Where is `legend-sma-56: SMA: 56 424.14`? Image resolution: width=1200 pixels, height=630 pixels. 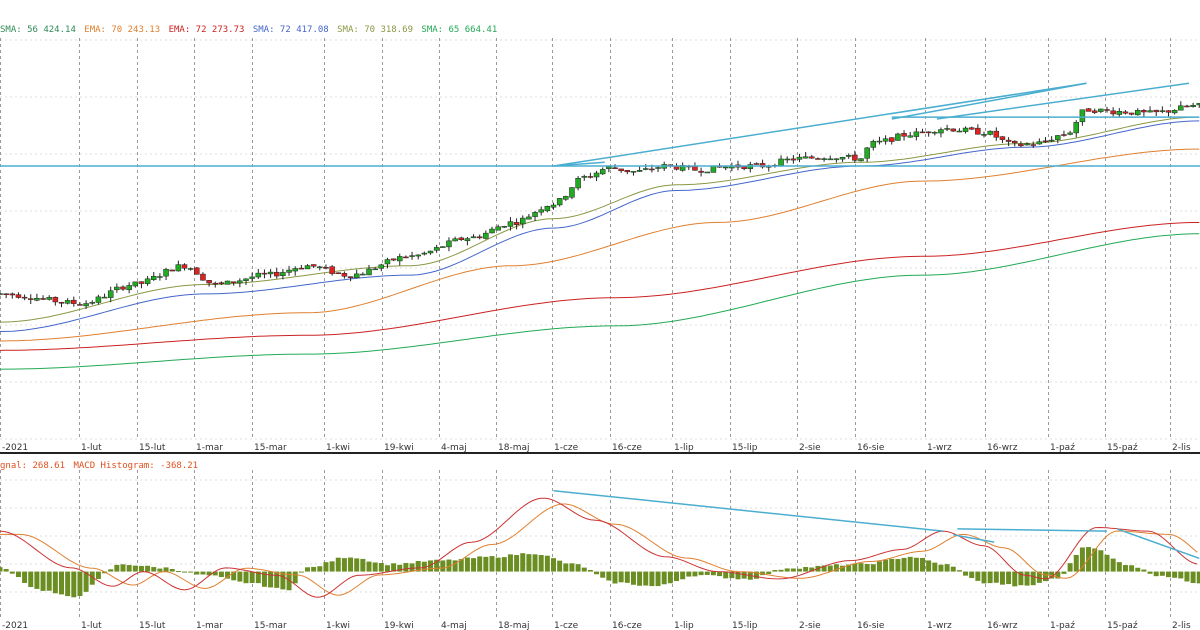
legend-sma-56: SMA: 56 424.14 is located at coordinates (38, 30).